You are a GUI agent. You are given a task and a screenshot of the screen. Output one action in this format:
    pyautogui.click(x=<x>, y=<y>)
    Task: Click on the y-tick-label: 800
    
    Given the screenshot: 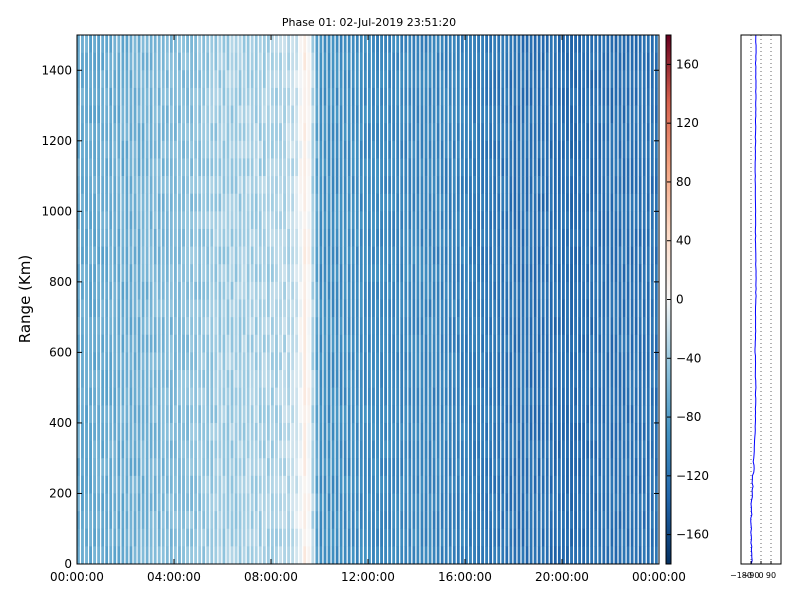 What is the action you would take?
    pyautogui.click(x=60, y=282)
    